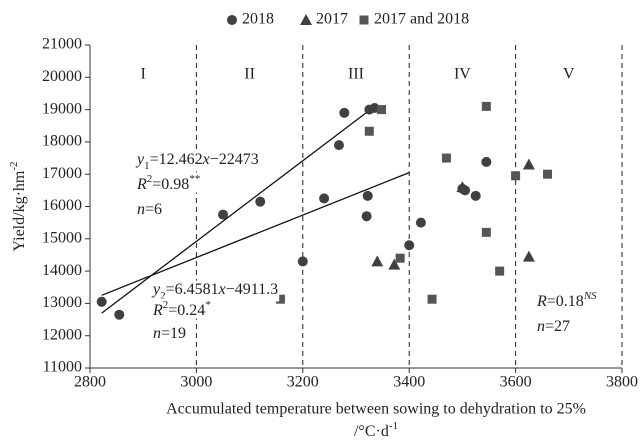 This screenshot has height=442, width=643. I want to click on text-part: =19, so click(173, 333).